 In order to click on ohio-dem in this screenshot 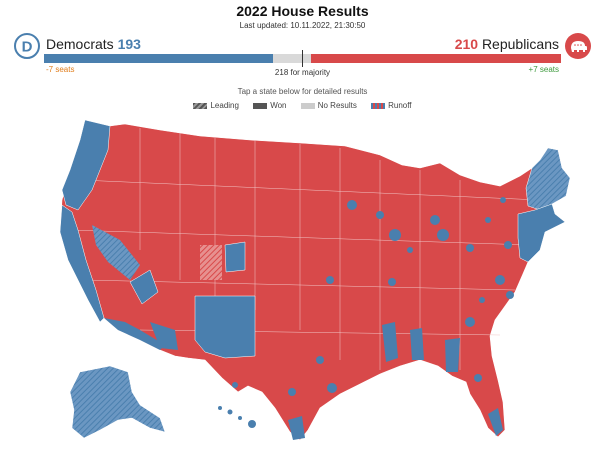, I will do `click(470, 248)`.